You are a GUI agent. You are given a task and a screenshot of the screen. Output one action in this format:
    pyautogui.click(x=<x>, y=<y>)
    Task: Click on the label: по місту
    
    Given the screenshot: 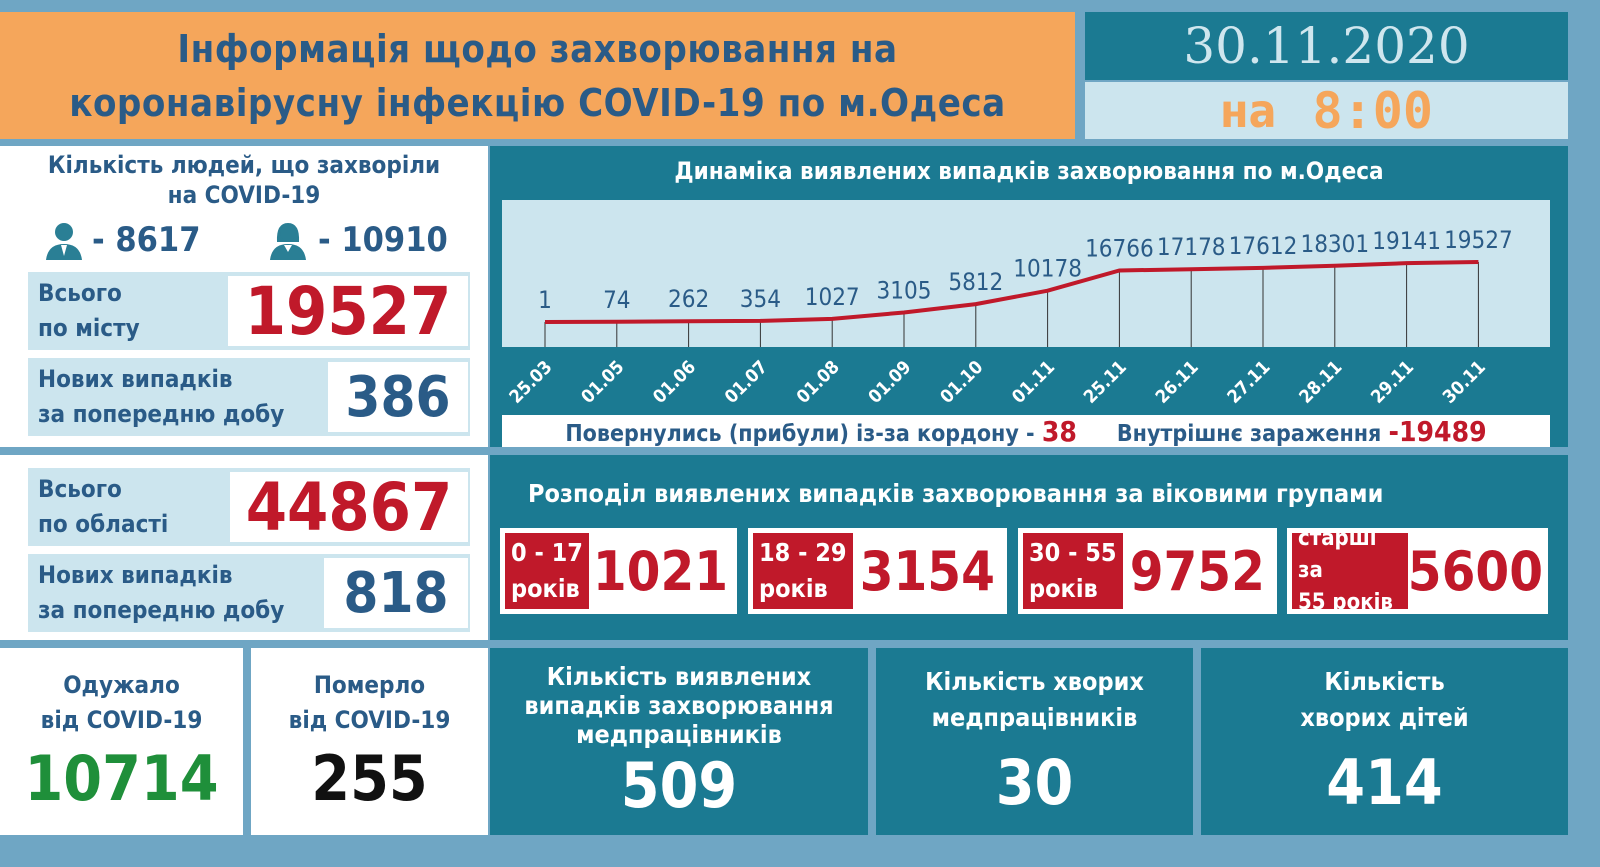 What is the action you would take?
    pyautogui.click(x=89, y=328)
    